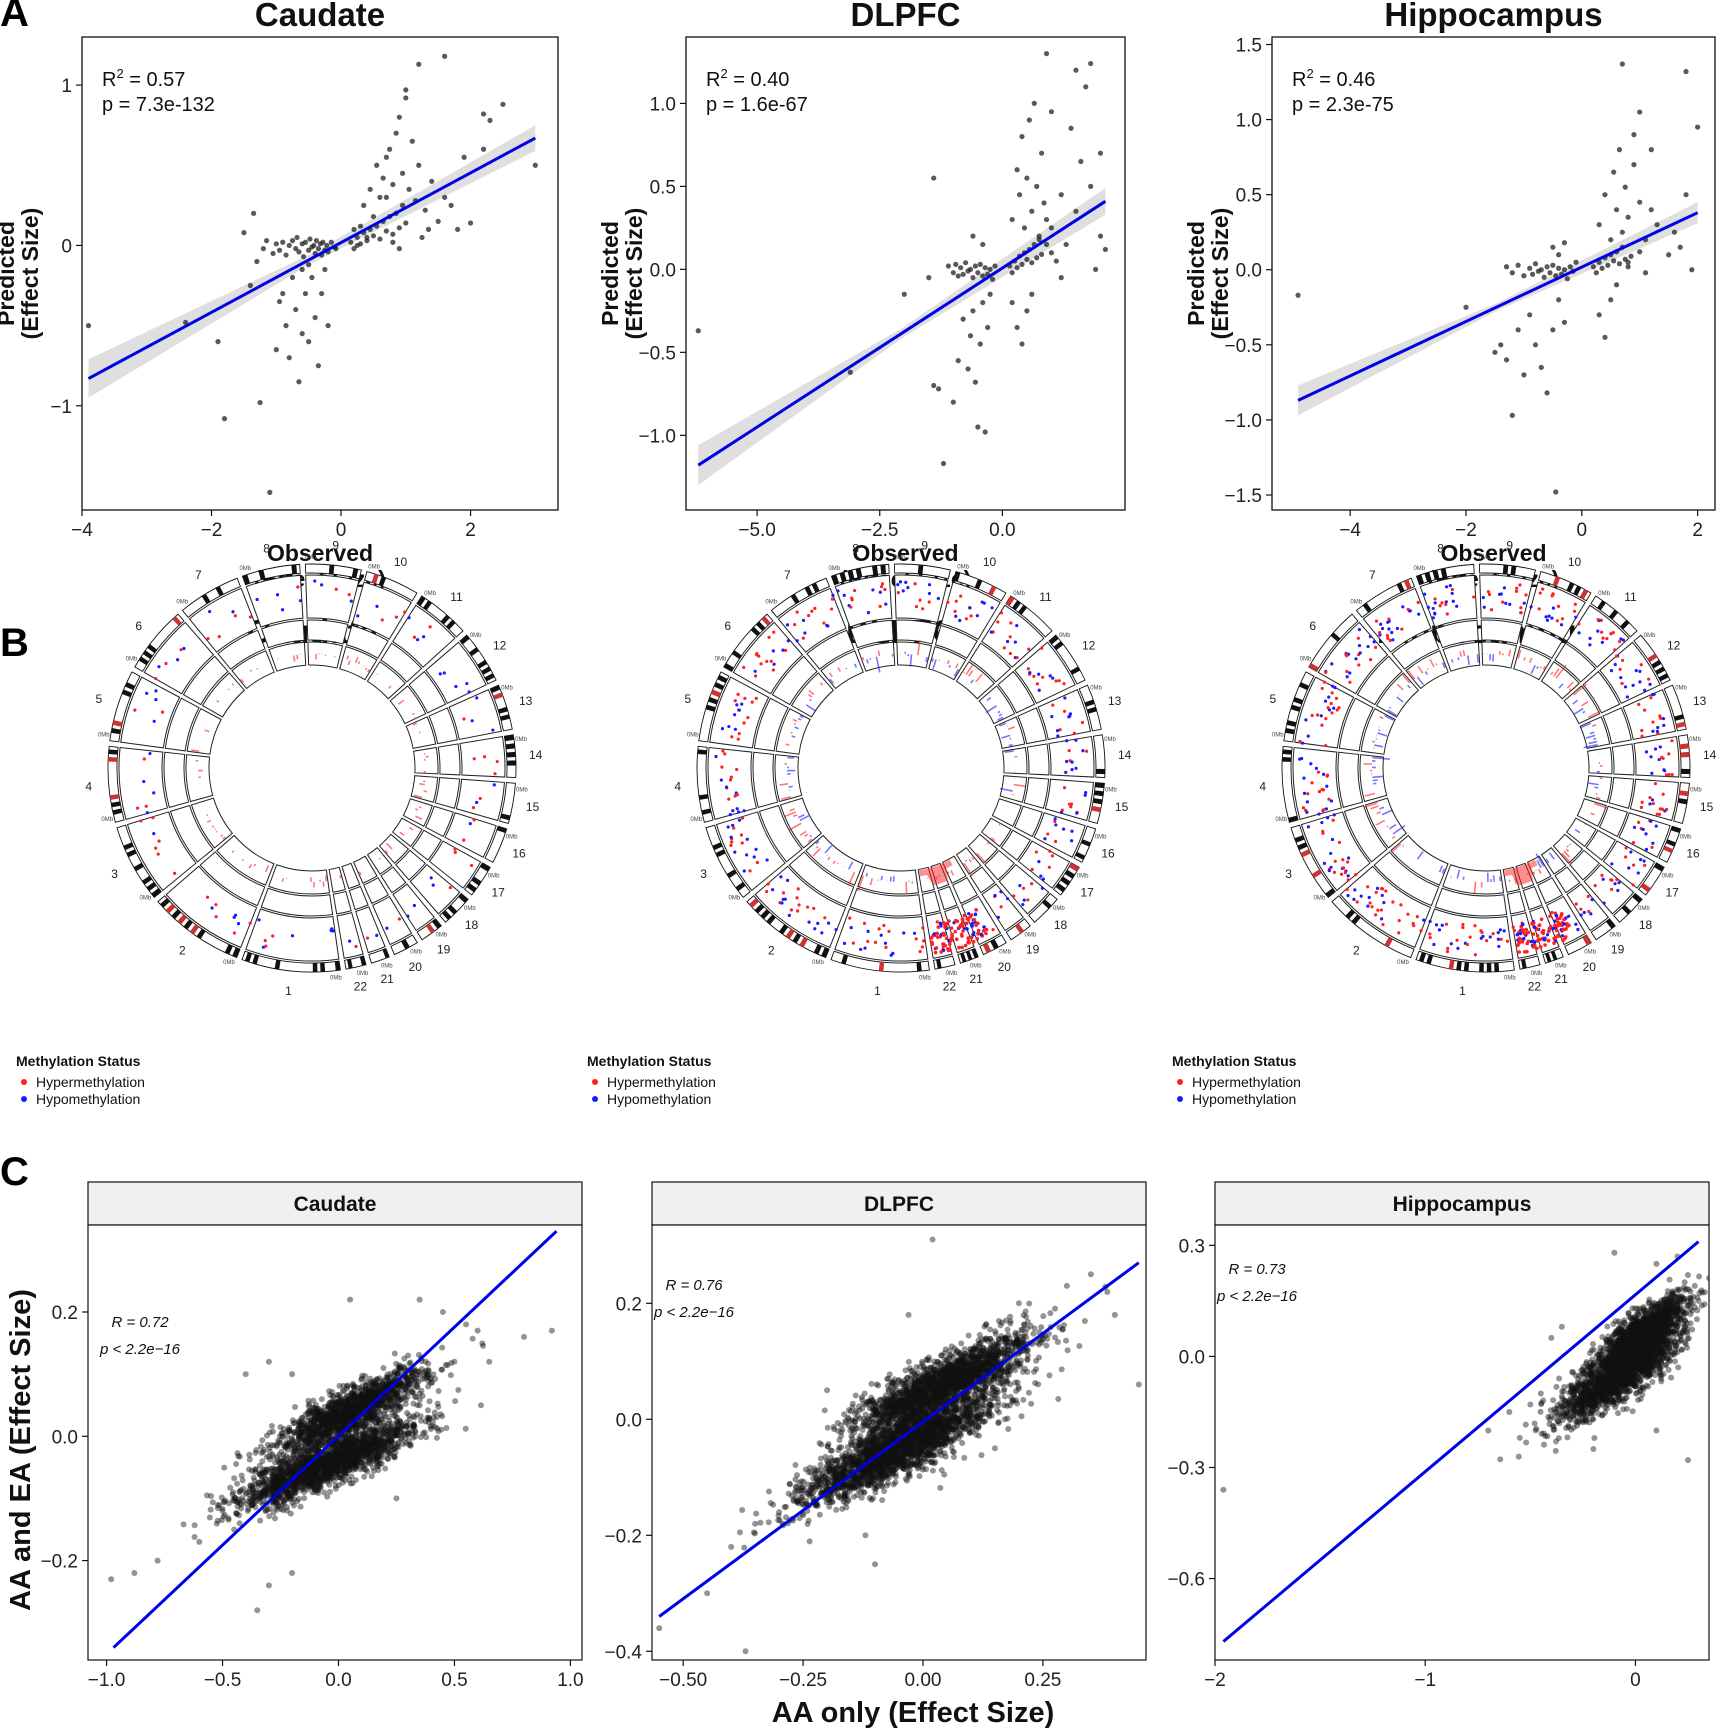 The width and height of the screenshot is (1726, 1730). I want to click on chromosome-label: 7, so click(198, 575).